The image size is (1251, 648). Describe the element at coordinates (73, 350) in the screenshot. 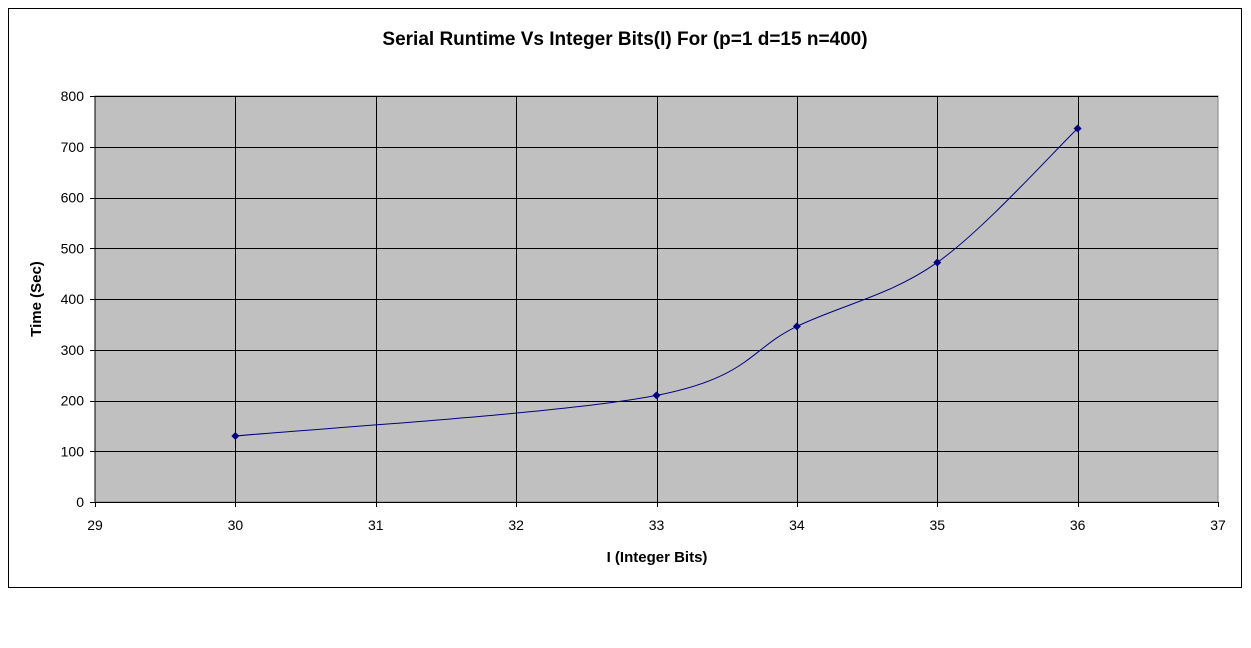

I see `y-tick-label: 300` at that location.